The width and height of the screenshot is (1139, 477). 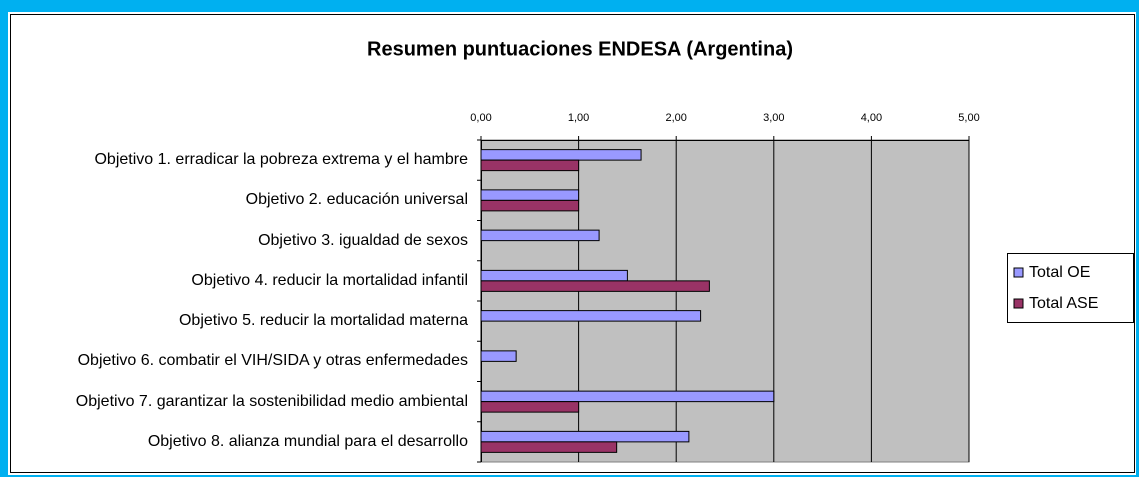 What do you see at coordinates (773, 118) in the screenshot?
I see `x-tick-label: 3,00` at bounding box center [773, 118].